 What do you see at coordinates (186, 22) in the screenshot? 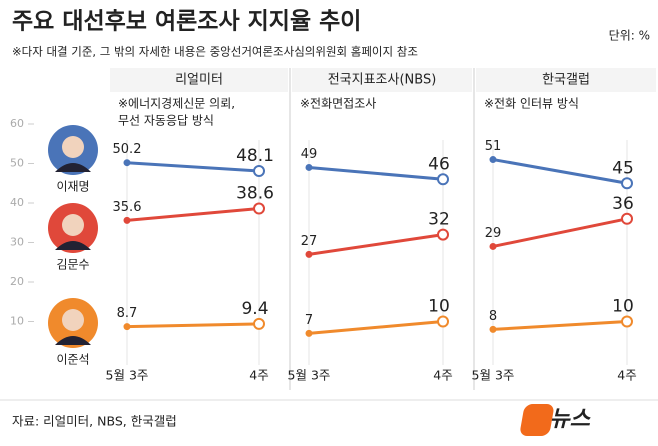
I see `chart-title: 주요 대선후보 여론조사 지지율 추이` at bounding box center [186, 22].